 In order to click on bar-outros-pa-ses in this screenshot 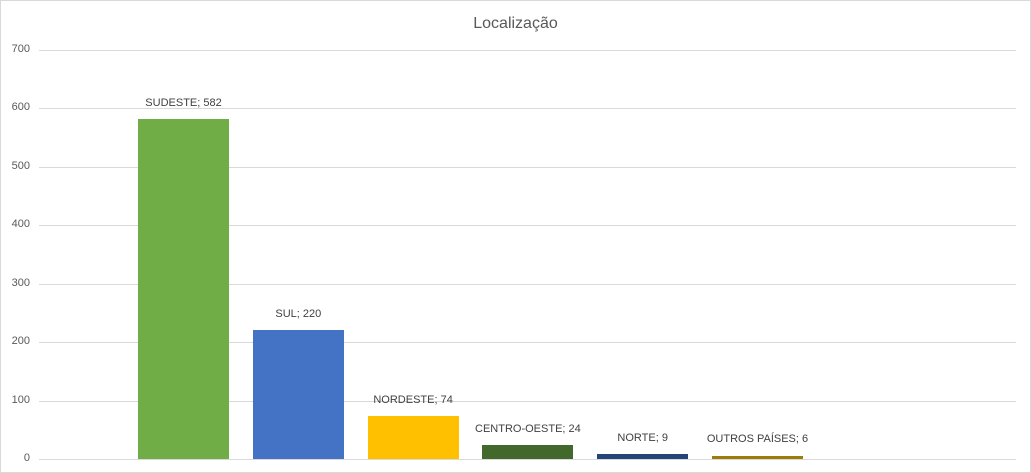, I will do `click(757, 457)`.